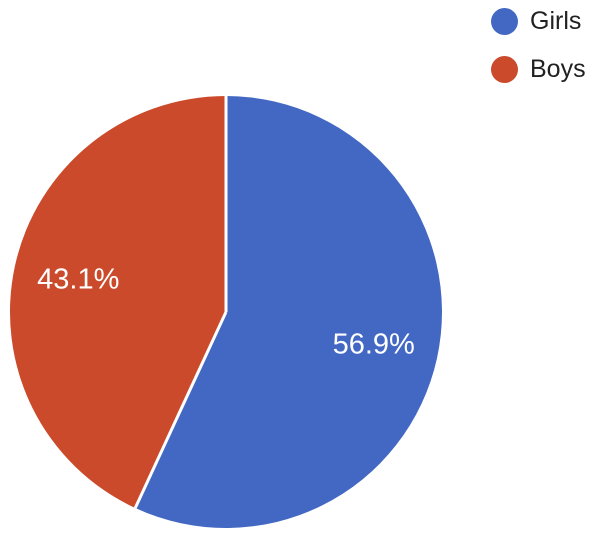 Image resolution: width=600 pixels, height=551 pixels. I want to click on legend-swatch-girls, so click(504, 21).